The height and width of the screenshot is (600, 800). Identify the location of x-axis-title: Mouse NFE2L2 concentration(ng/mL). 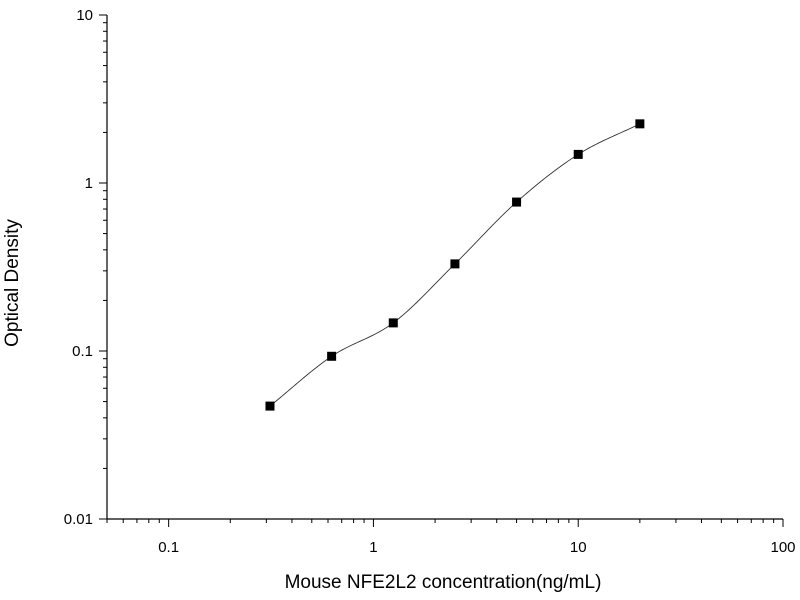
(443, 582).